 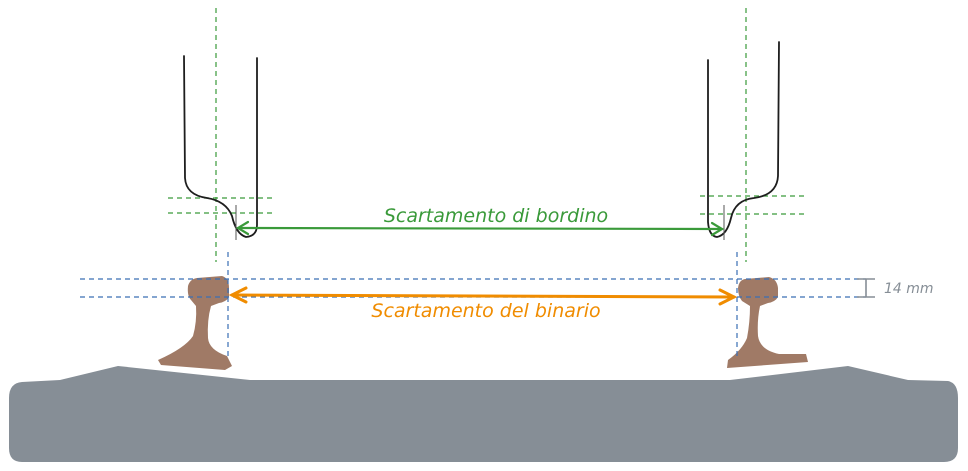 I want to click on right-wheel, so click(x=743, y=139).